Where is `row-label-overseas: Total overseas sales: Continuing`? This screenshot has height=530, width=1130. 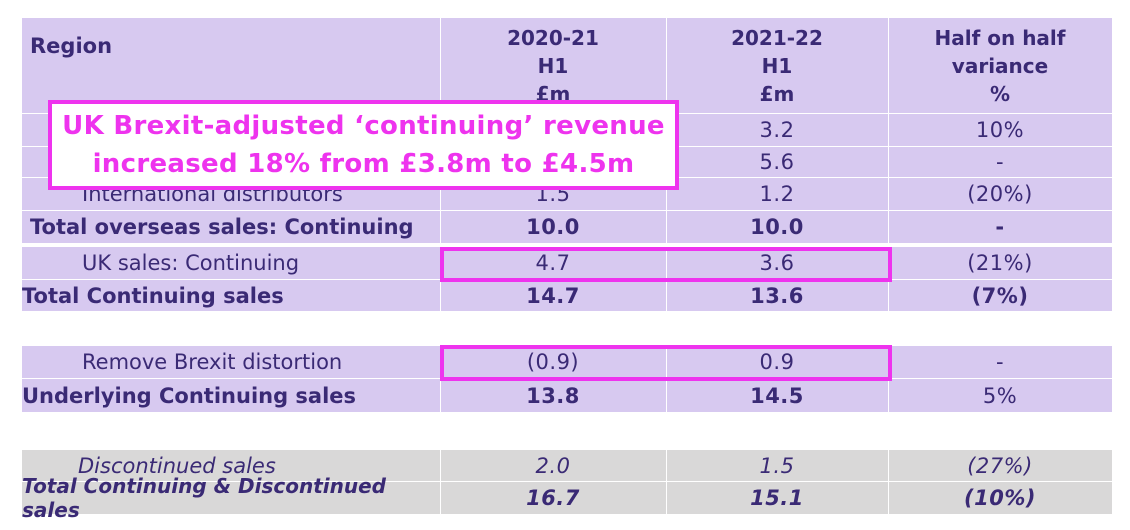
row-label-overseas: Total overseas sales: Continuing is located at coordinates (222, 227).